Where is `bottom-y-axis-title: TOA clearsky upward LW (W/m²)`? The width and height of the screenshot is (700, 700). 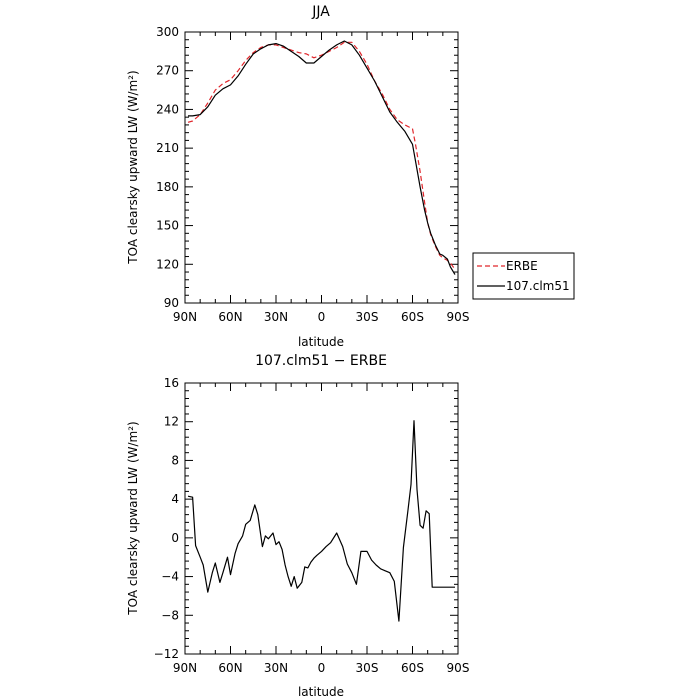 bottom-y-axis-title: TOA clearsky upward LW (W/m²) is located at coordinates (133, 518).